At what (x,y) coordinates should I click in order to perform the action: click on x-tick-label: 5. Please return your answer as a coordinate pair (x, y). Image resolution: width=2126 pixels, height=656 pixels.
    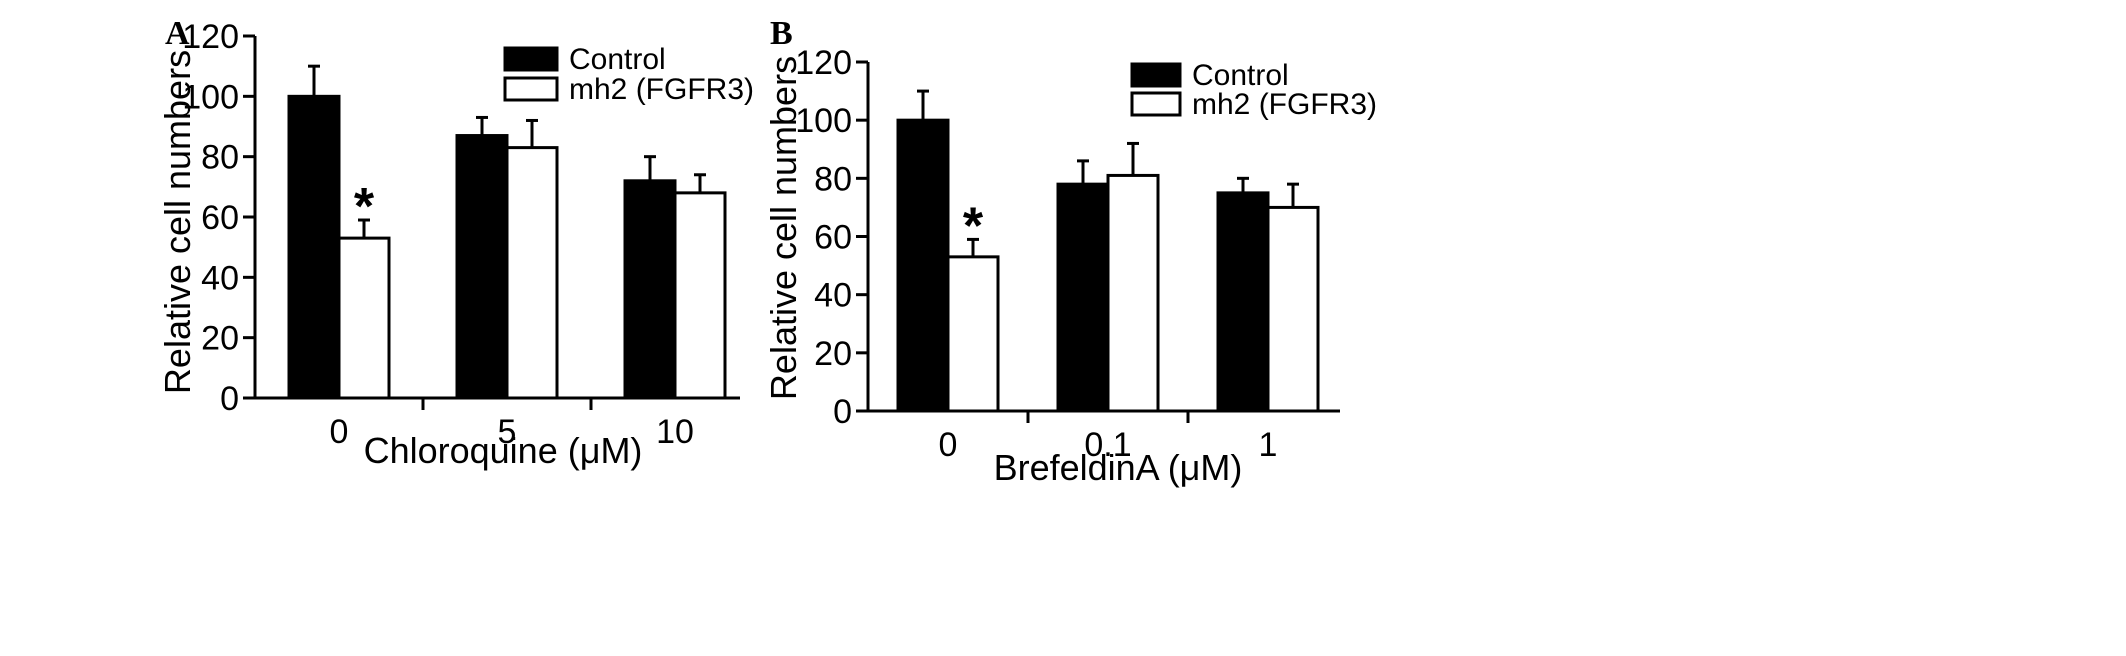
    Looking at the image, I should click on (507, 432).